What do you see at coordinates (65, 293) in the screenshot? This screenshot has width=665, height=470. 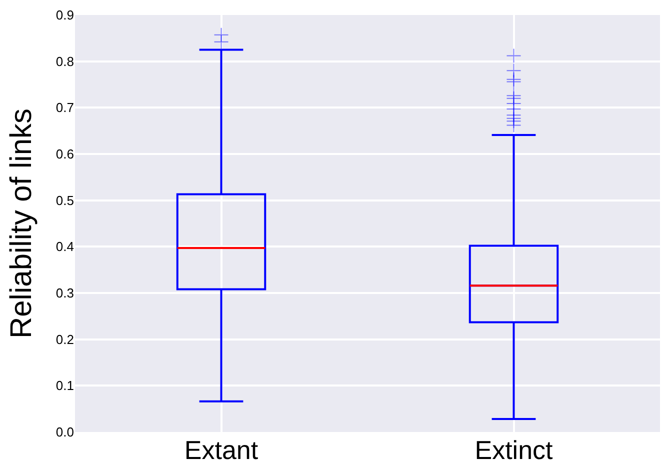 I see `y-tick-label: 0.3` at bounding box center [65, 293].